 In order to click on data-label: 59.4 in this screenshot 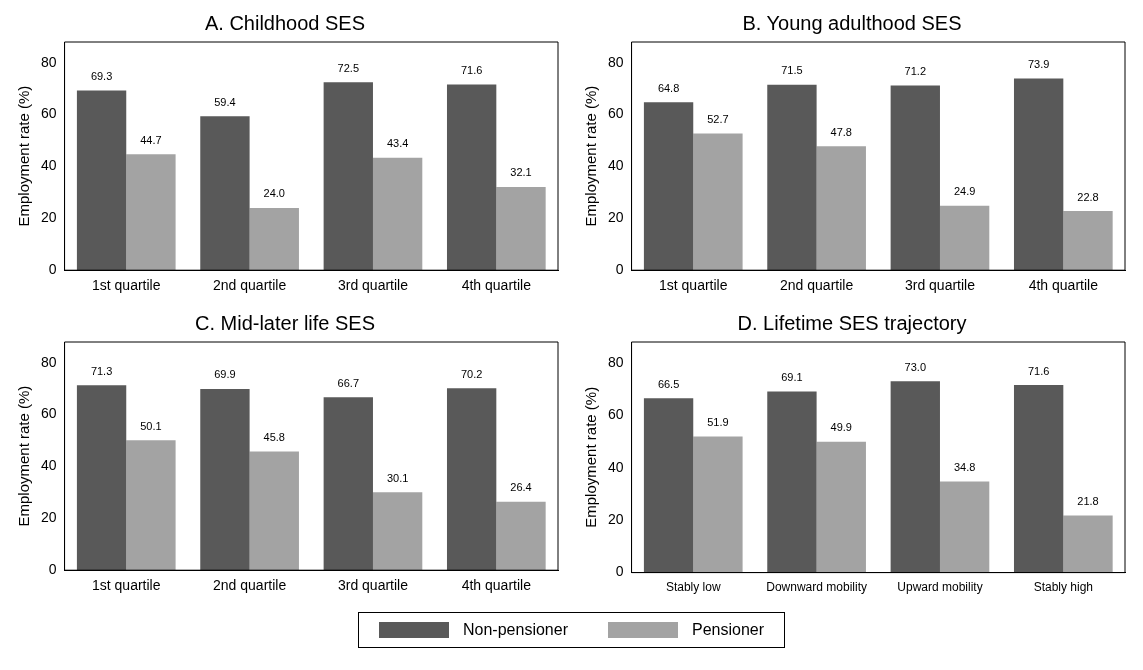, I will do `click(225, 101)`.